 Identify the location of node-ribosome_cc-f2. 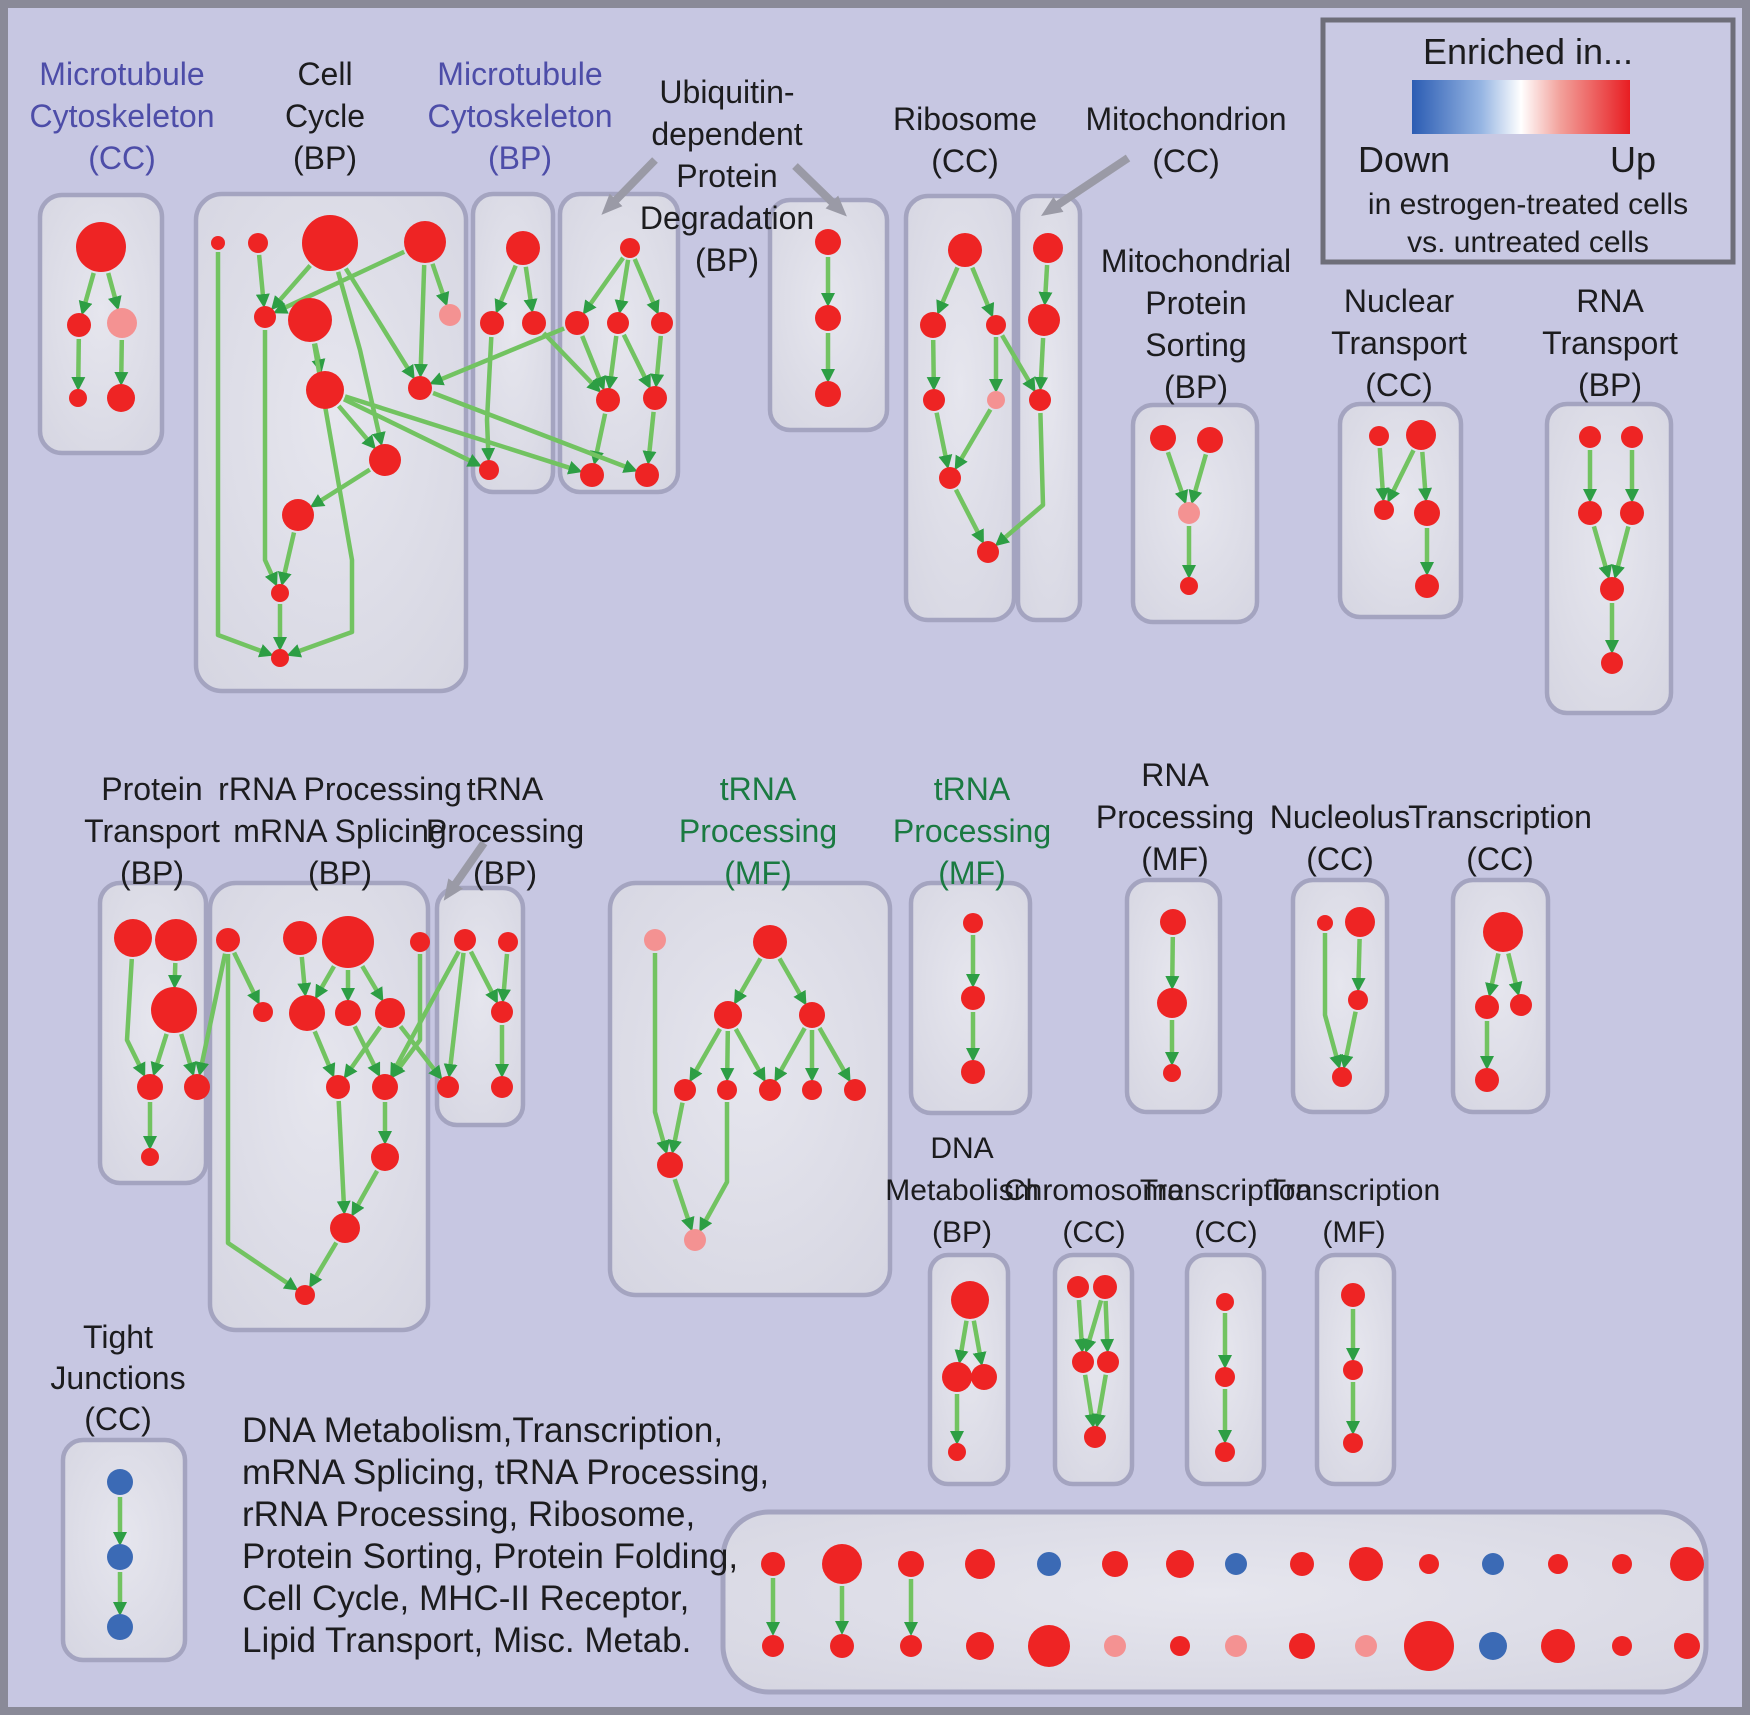
(933, 325).